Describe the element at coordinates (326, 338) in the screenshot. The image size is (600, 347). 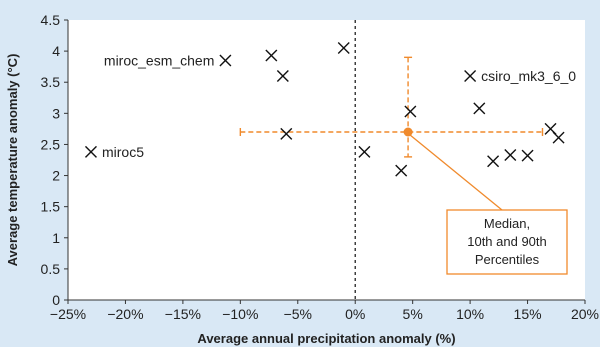
I see `x-axis-label: Average annual precipitation anomaly (%)` at that location.